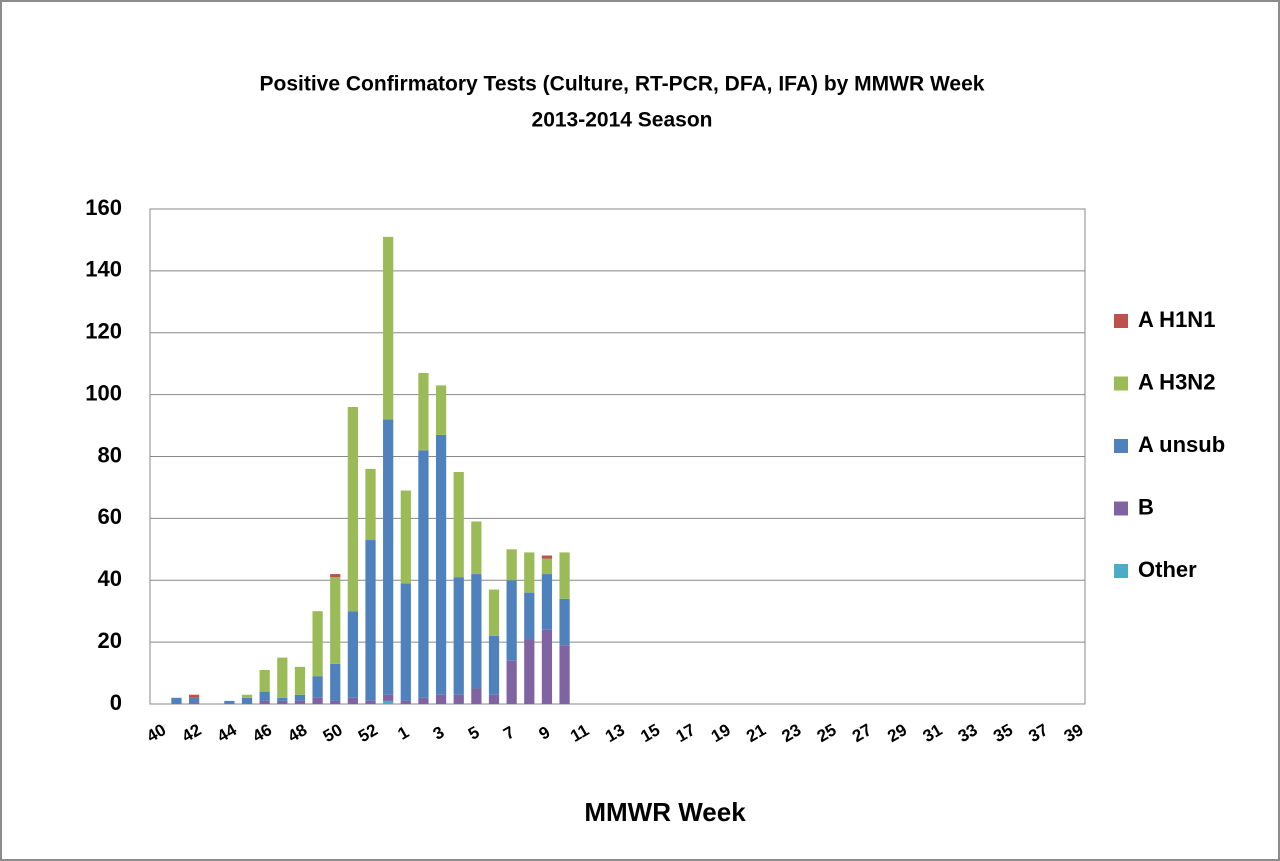 This screenshot has width=1280, height=861. Describe the element at coordinates (665, 812) in the screenshot. I see `x-axis-label: MMWR Week` at that location.